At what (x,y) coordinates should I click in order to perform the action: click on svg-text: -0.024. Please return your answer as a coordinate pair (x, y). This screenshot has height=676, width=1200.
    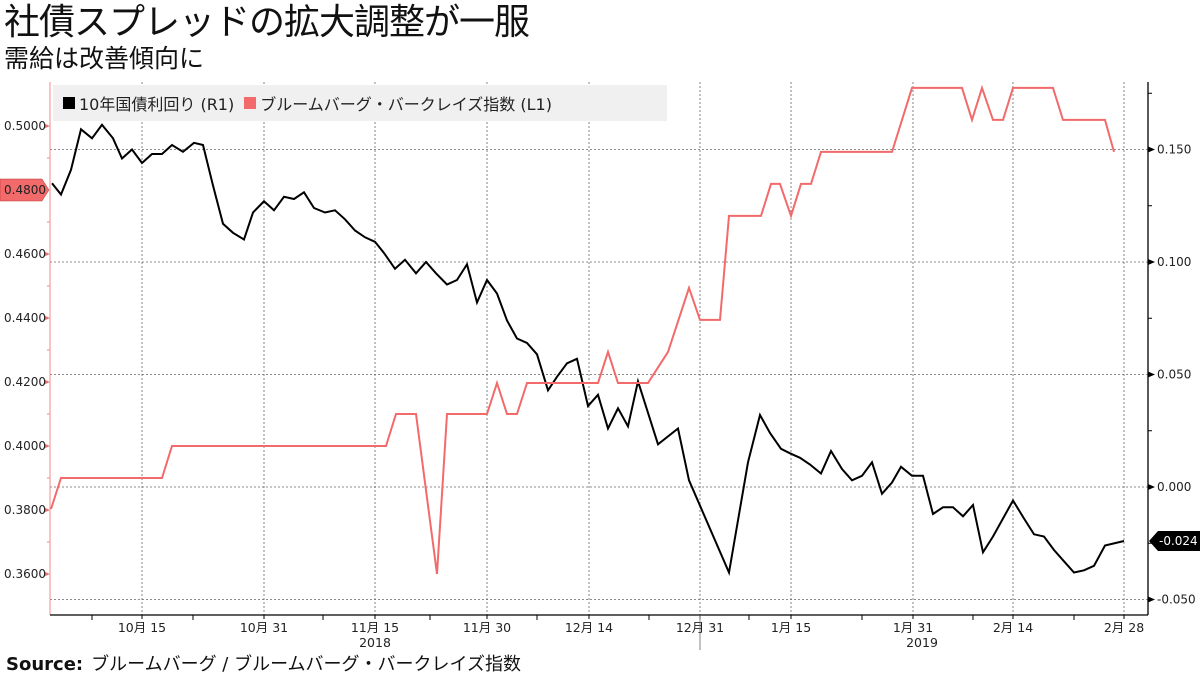
    Looking at the image, I should click on (1178, 541).